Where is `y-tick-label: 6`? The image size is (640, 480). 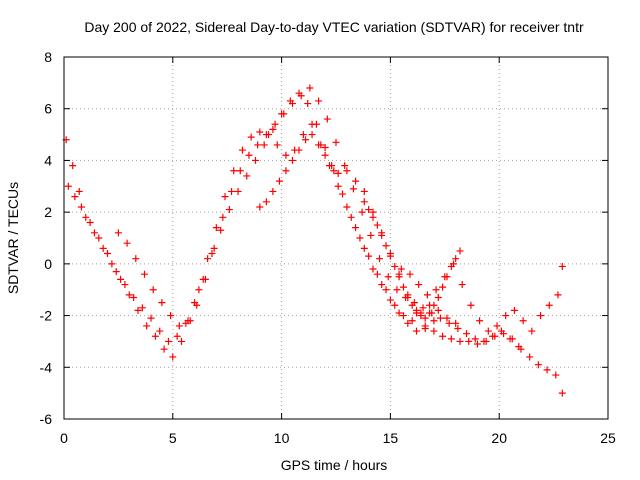 y-tick-label: 6 is located at coordinates (48, 109).